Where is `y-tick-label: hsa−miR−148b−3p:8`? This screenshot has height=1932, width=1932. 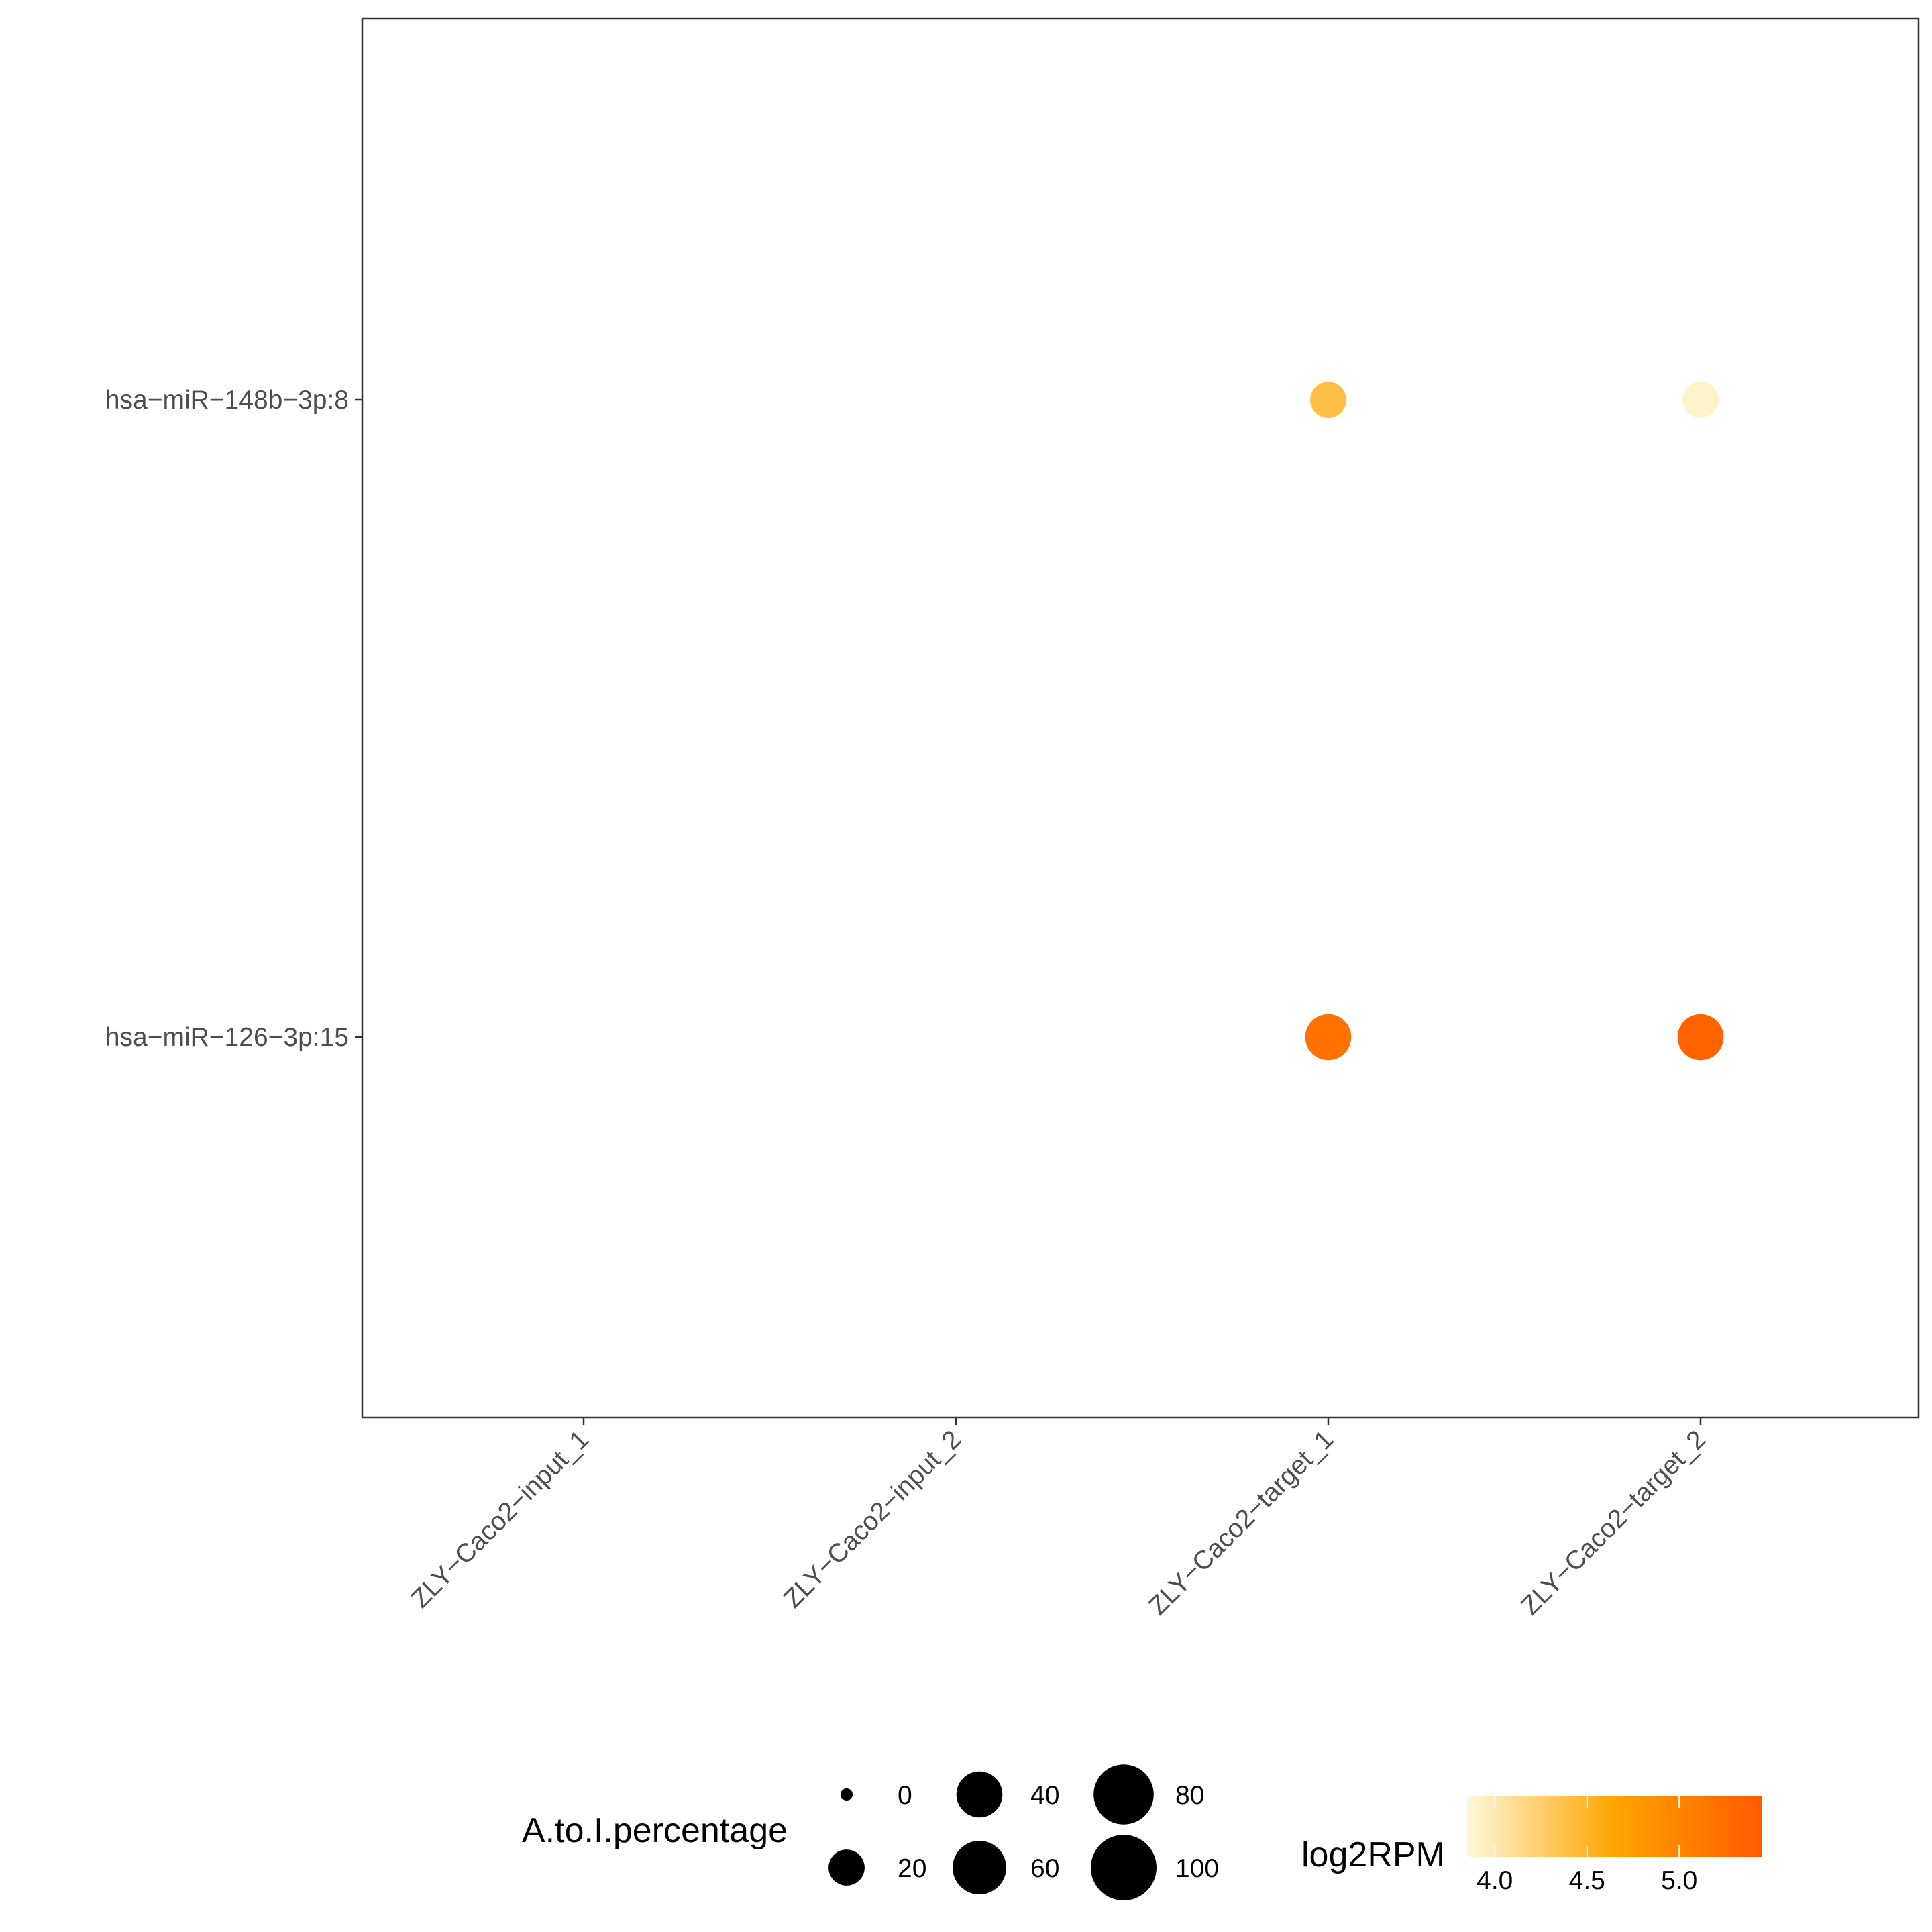 y-tick-label: hsa−miR−148b−3p:8 is located at coordinates (227, 400).